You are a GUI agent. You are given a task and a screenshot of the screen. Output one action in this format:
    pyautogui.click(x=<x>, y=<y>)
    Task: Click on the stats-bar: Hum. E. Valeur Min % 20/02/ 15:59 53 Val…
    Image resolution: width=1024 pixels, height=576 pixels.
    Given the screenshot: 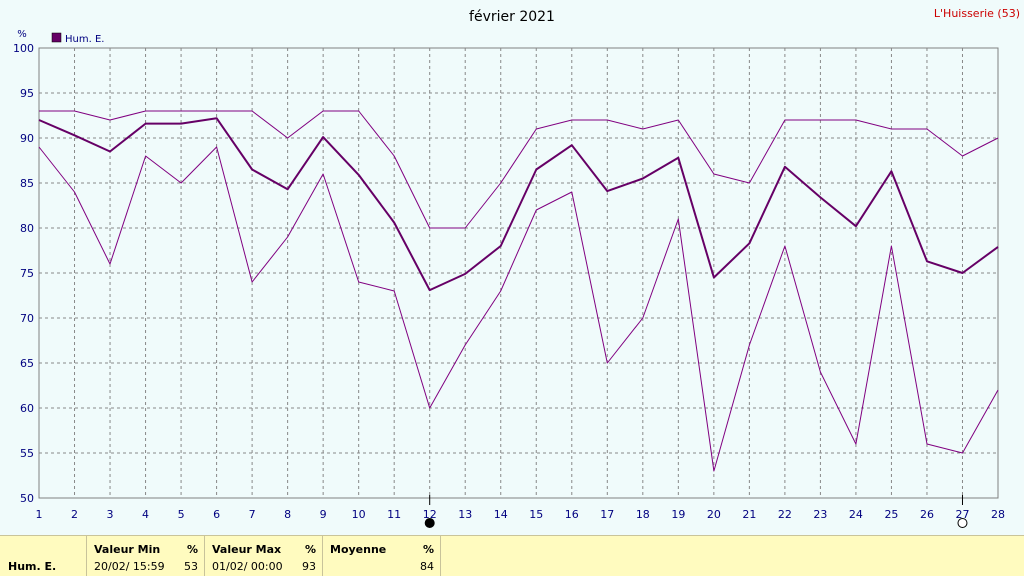 What is the action you would take?
    pyautogui.click(x=512, y=555)
    